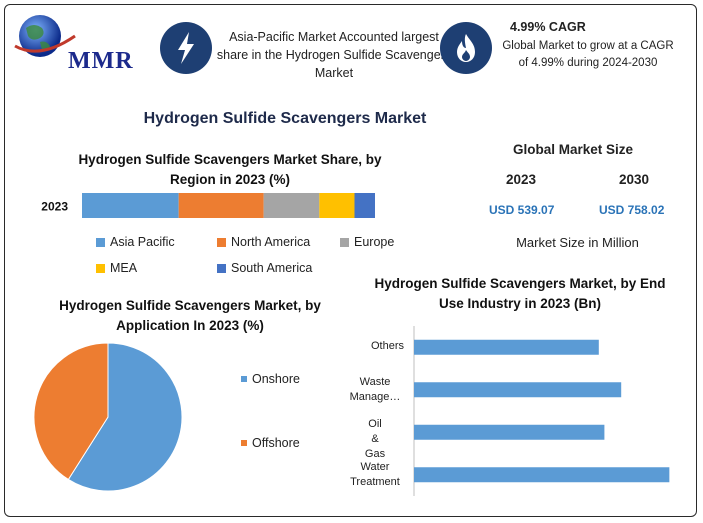 This screenshot has width=703, height=523. Describe the element at coordinates (634, 179) in the screenshot. I see `global-market-year-2030: 2030` at that location.